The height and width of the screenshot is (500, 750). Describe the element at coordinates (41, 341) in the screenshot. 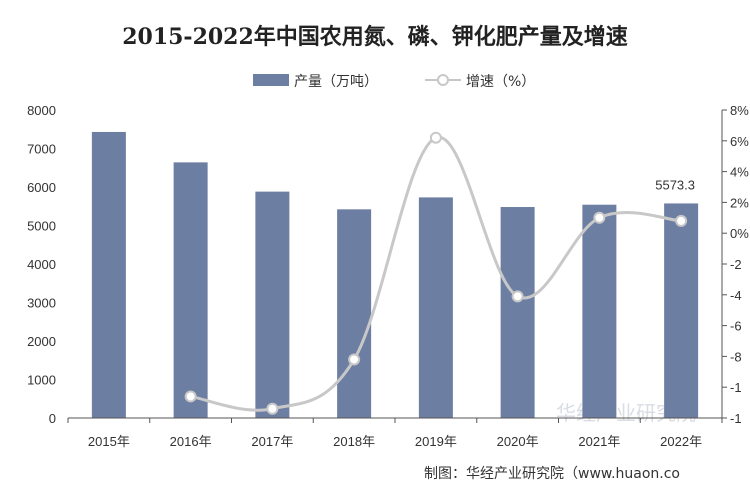

I see `left-tick-label: 2000` at that location.